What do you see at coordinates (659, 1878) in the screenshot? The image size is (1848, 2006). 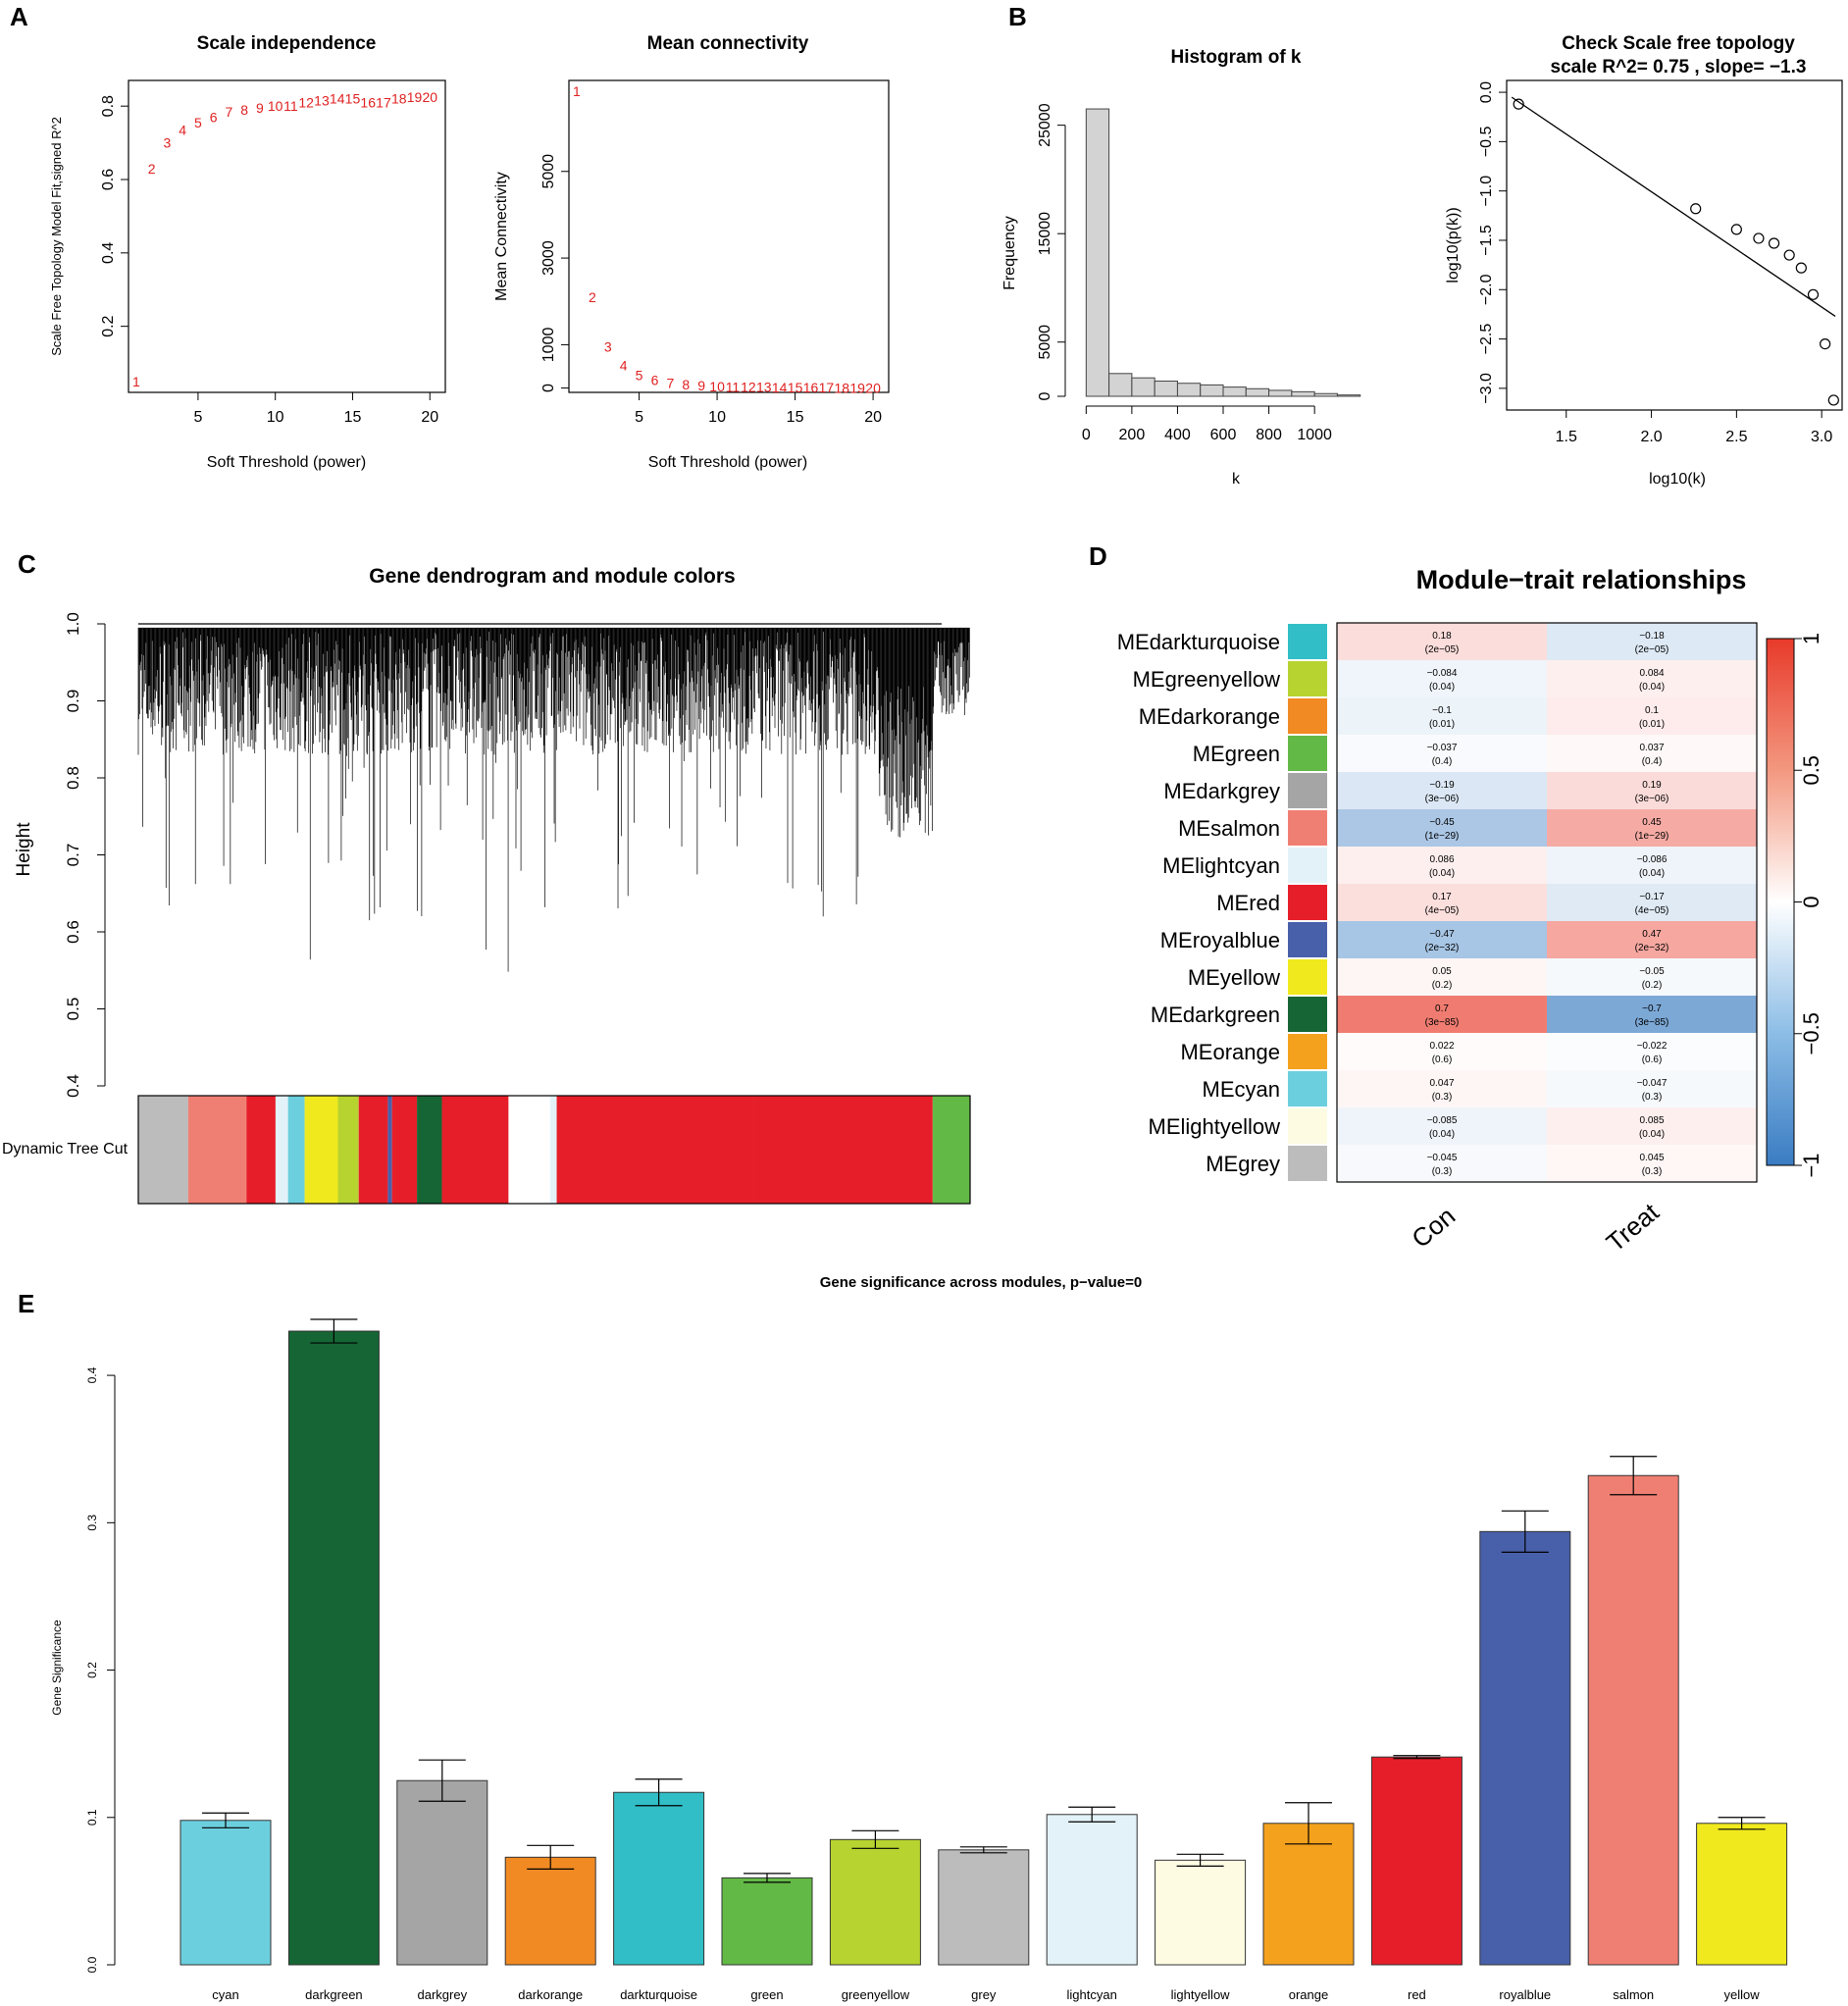 I see `bar-darkturquoise` at bounding box center [659, 1878].